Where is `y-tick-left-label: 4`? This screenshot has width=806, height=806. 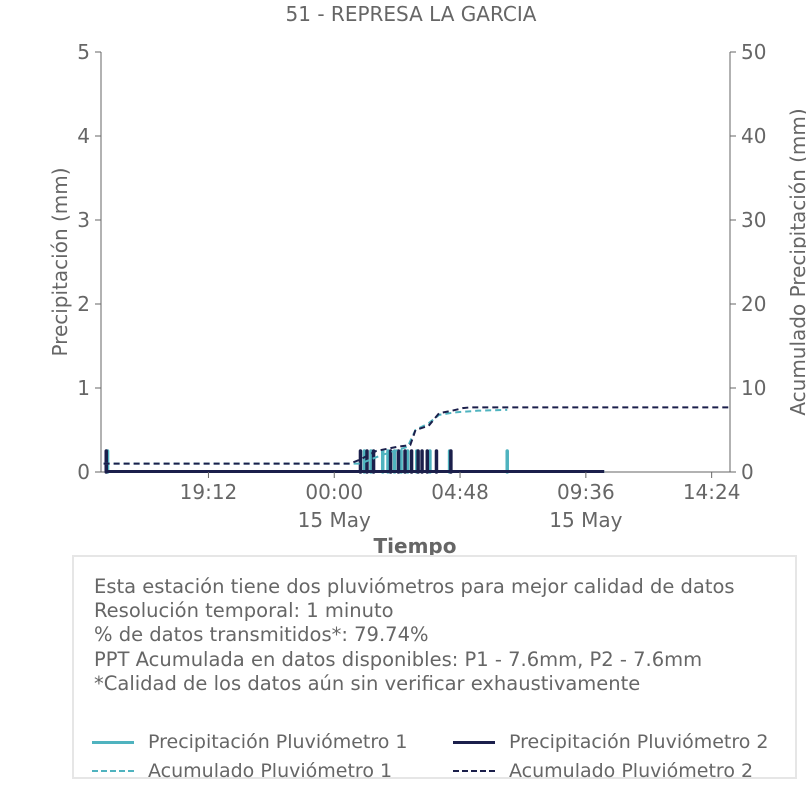
y-tick-left-label: 4 is located at coordinates (83, 136).